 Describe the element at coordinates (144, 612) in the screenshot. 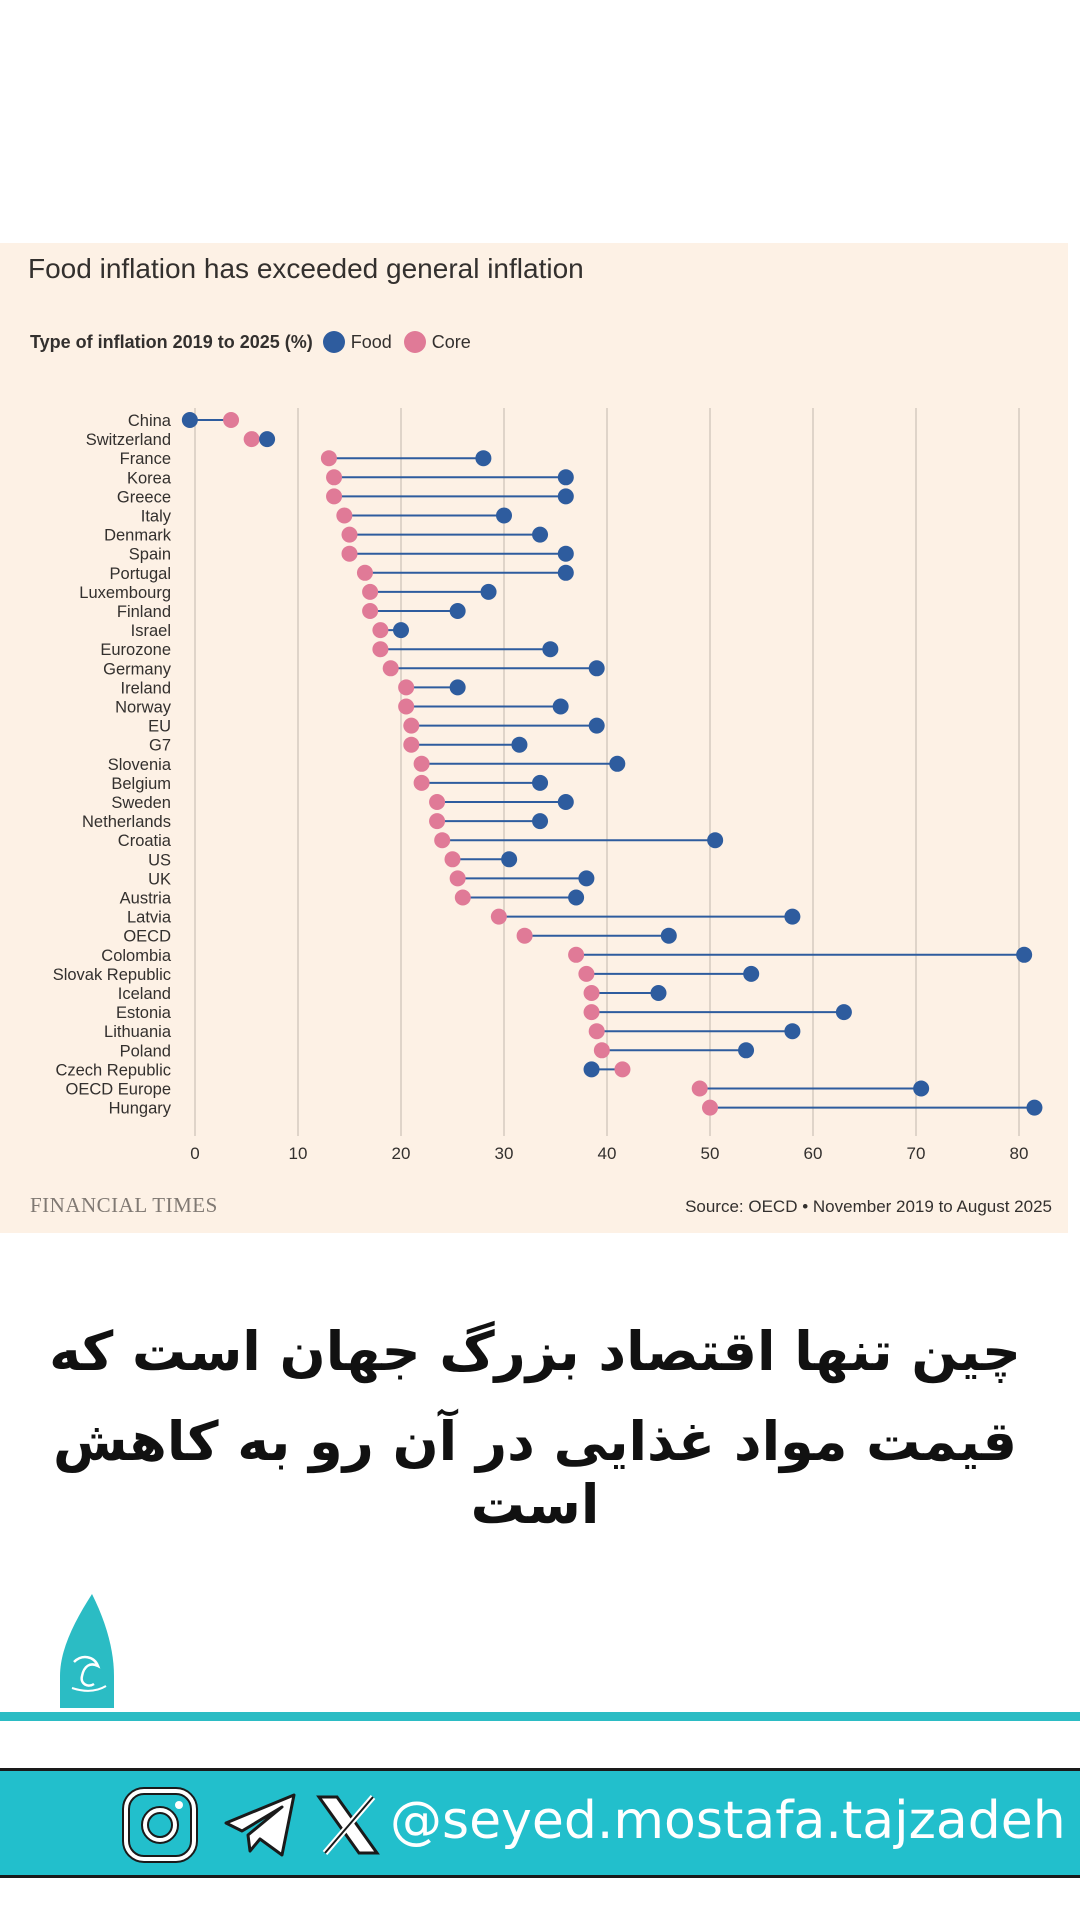

I see `category-label: Finland` at that location.